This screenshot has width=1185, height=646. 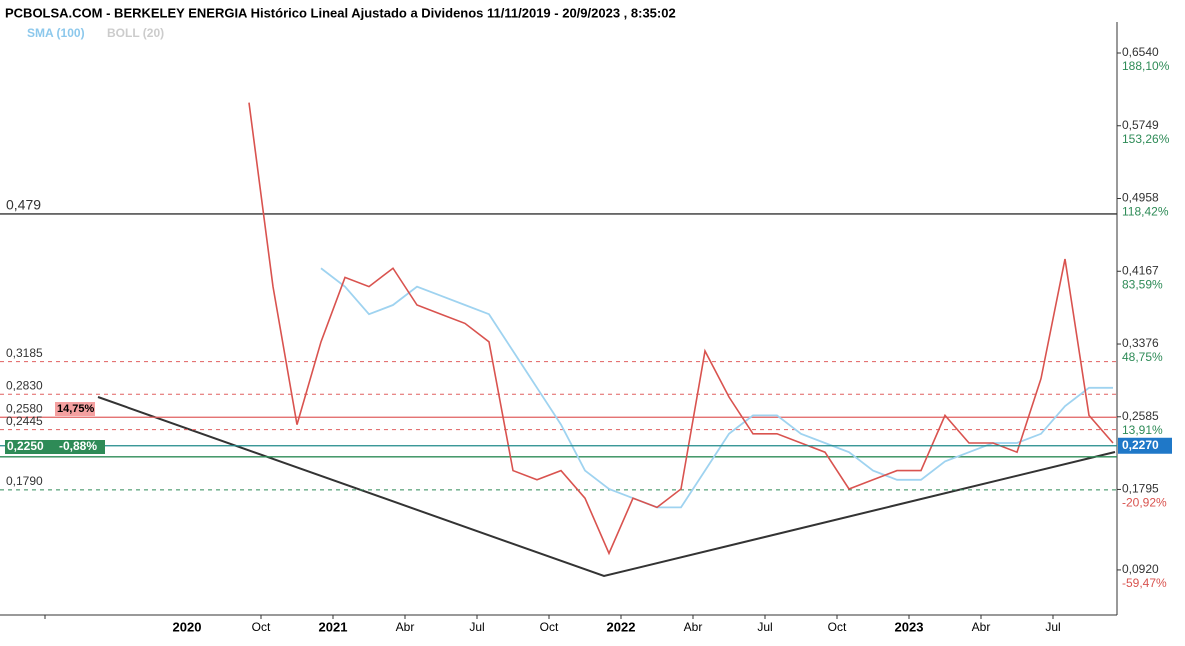 I want to click on legend-boll: BOLL (20), so click(x=135, y=33).